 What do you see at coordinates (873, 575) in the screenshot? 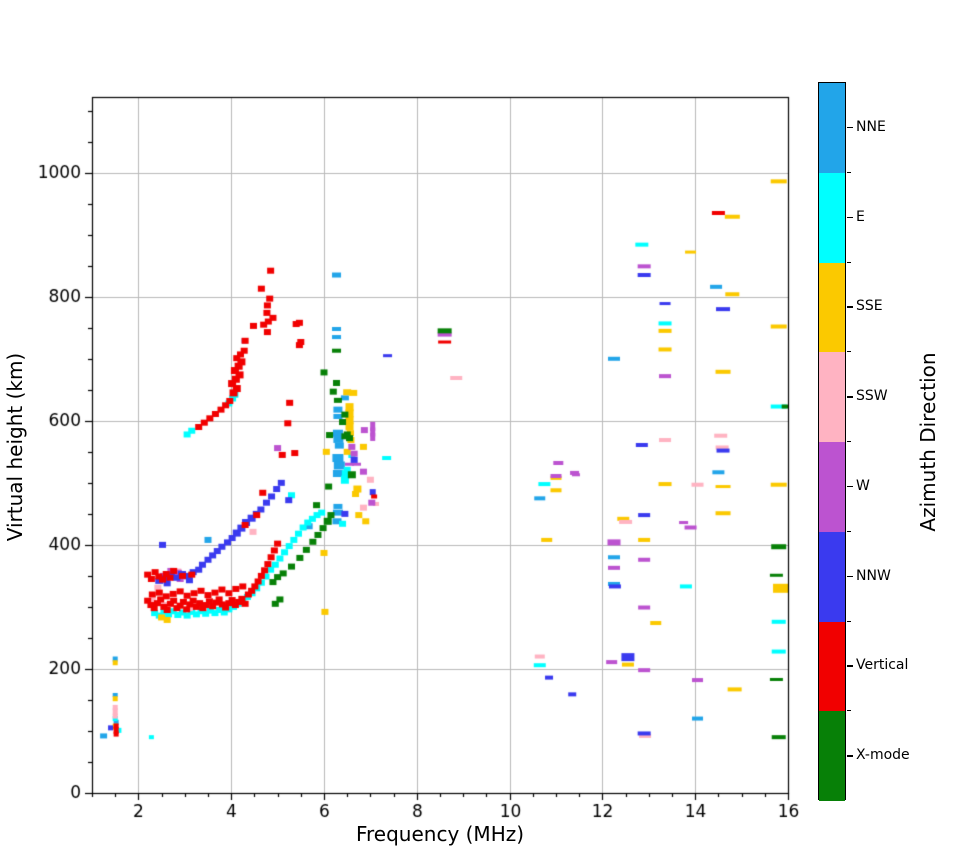
I see `colorbar-label-nnw: NNW` at bounding box center [873, 575].